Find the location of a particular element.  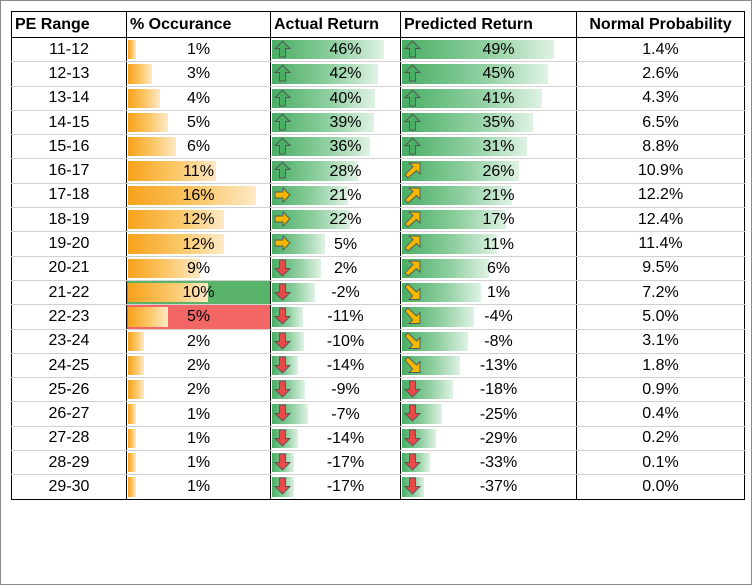

table-row: 21-22 10% -2% 1% 7.2% is located at coordinates (378, 292).